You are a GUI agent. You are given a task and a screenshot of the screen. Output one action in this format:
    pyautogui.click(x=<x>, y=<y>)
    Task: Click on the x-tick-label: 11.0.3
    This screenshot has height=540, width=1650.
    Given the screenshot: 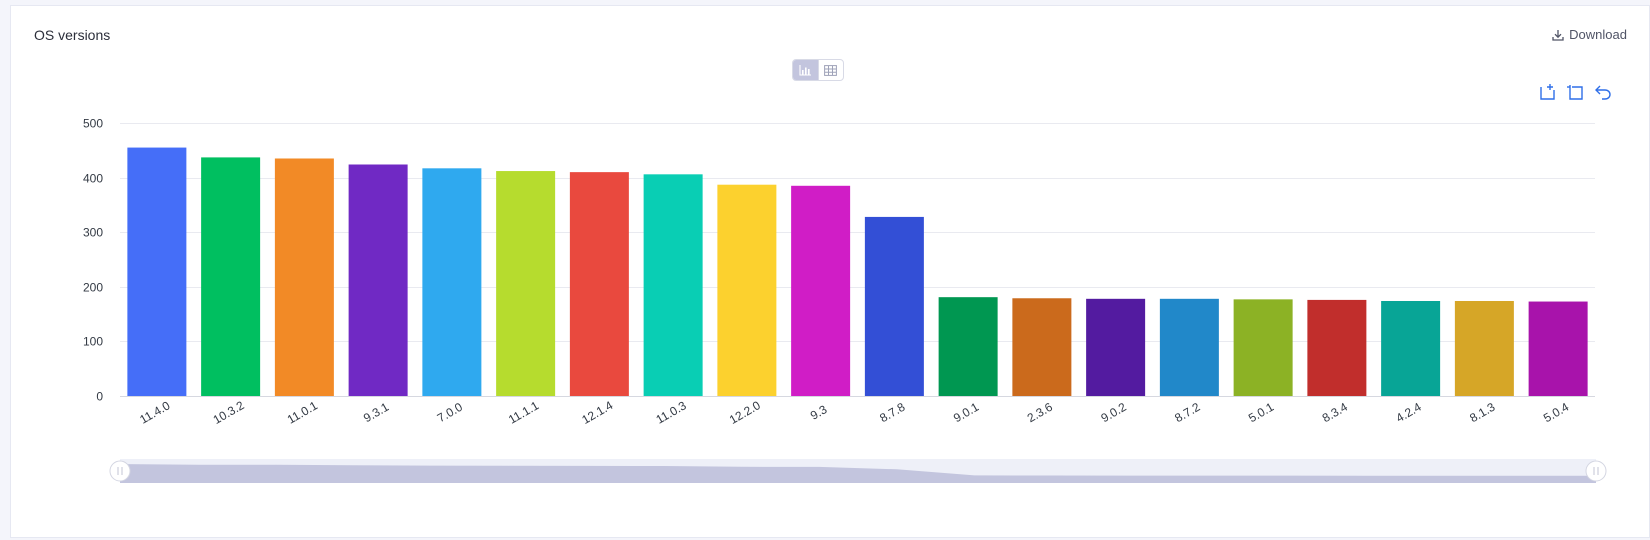 What is the action you would take?
    pyautogui.click(x=671, y=412)
    